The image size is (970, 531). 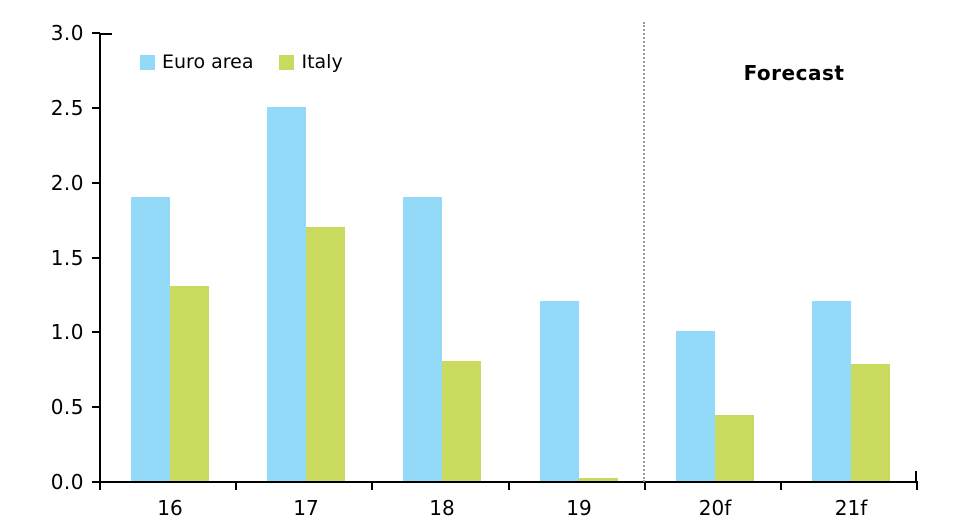 What do you see at coordinates (106, 34) in the screenshot?
I see `y-axis-top-cap` at bounding box center [106, 34].